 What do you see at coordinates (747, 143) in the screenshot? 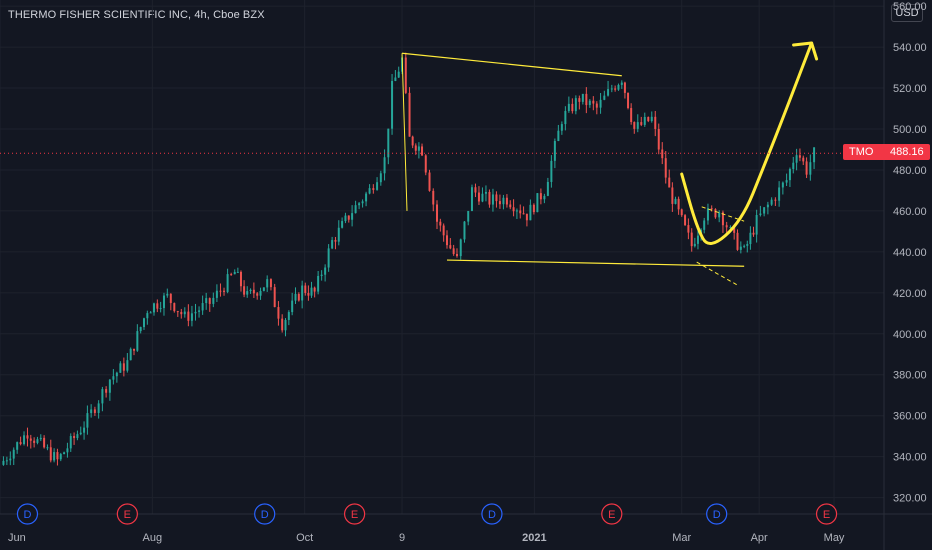
I see `projection-arrow` at bounding box center [747, 143].